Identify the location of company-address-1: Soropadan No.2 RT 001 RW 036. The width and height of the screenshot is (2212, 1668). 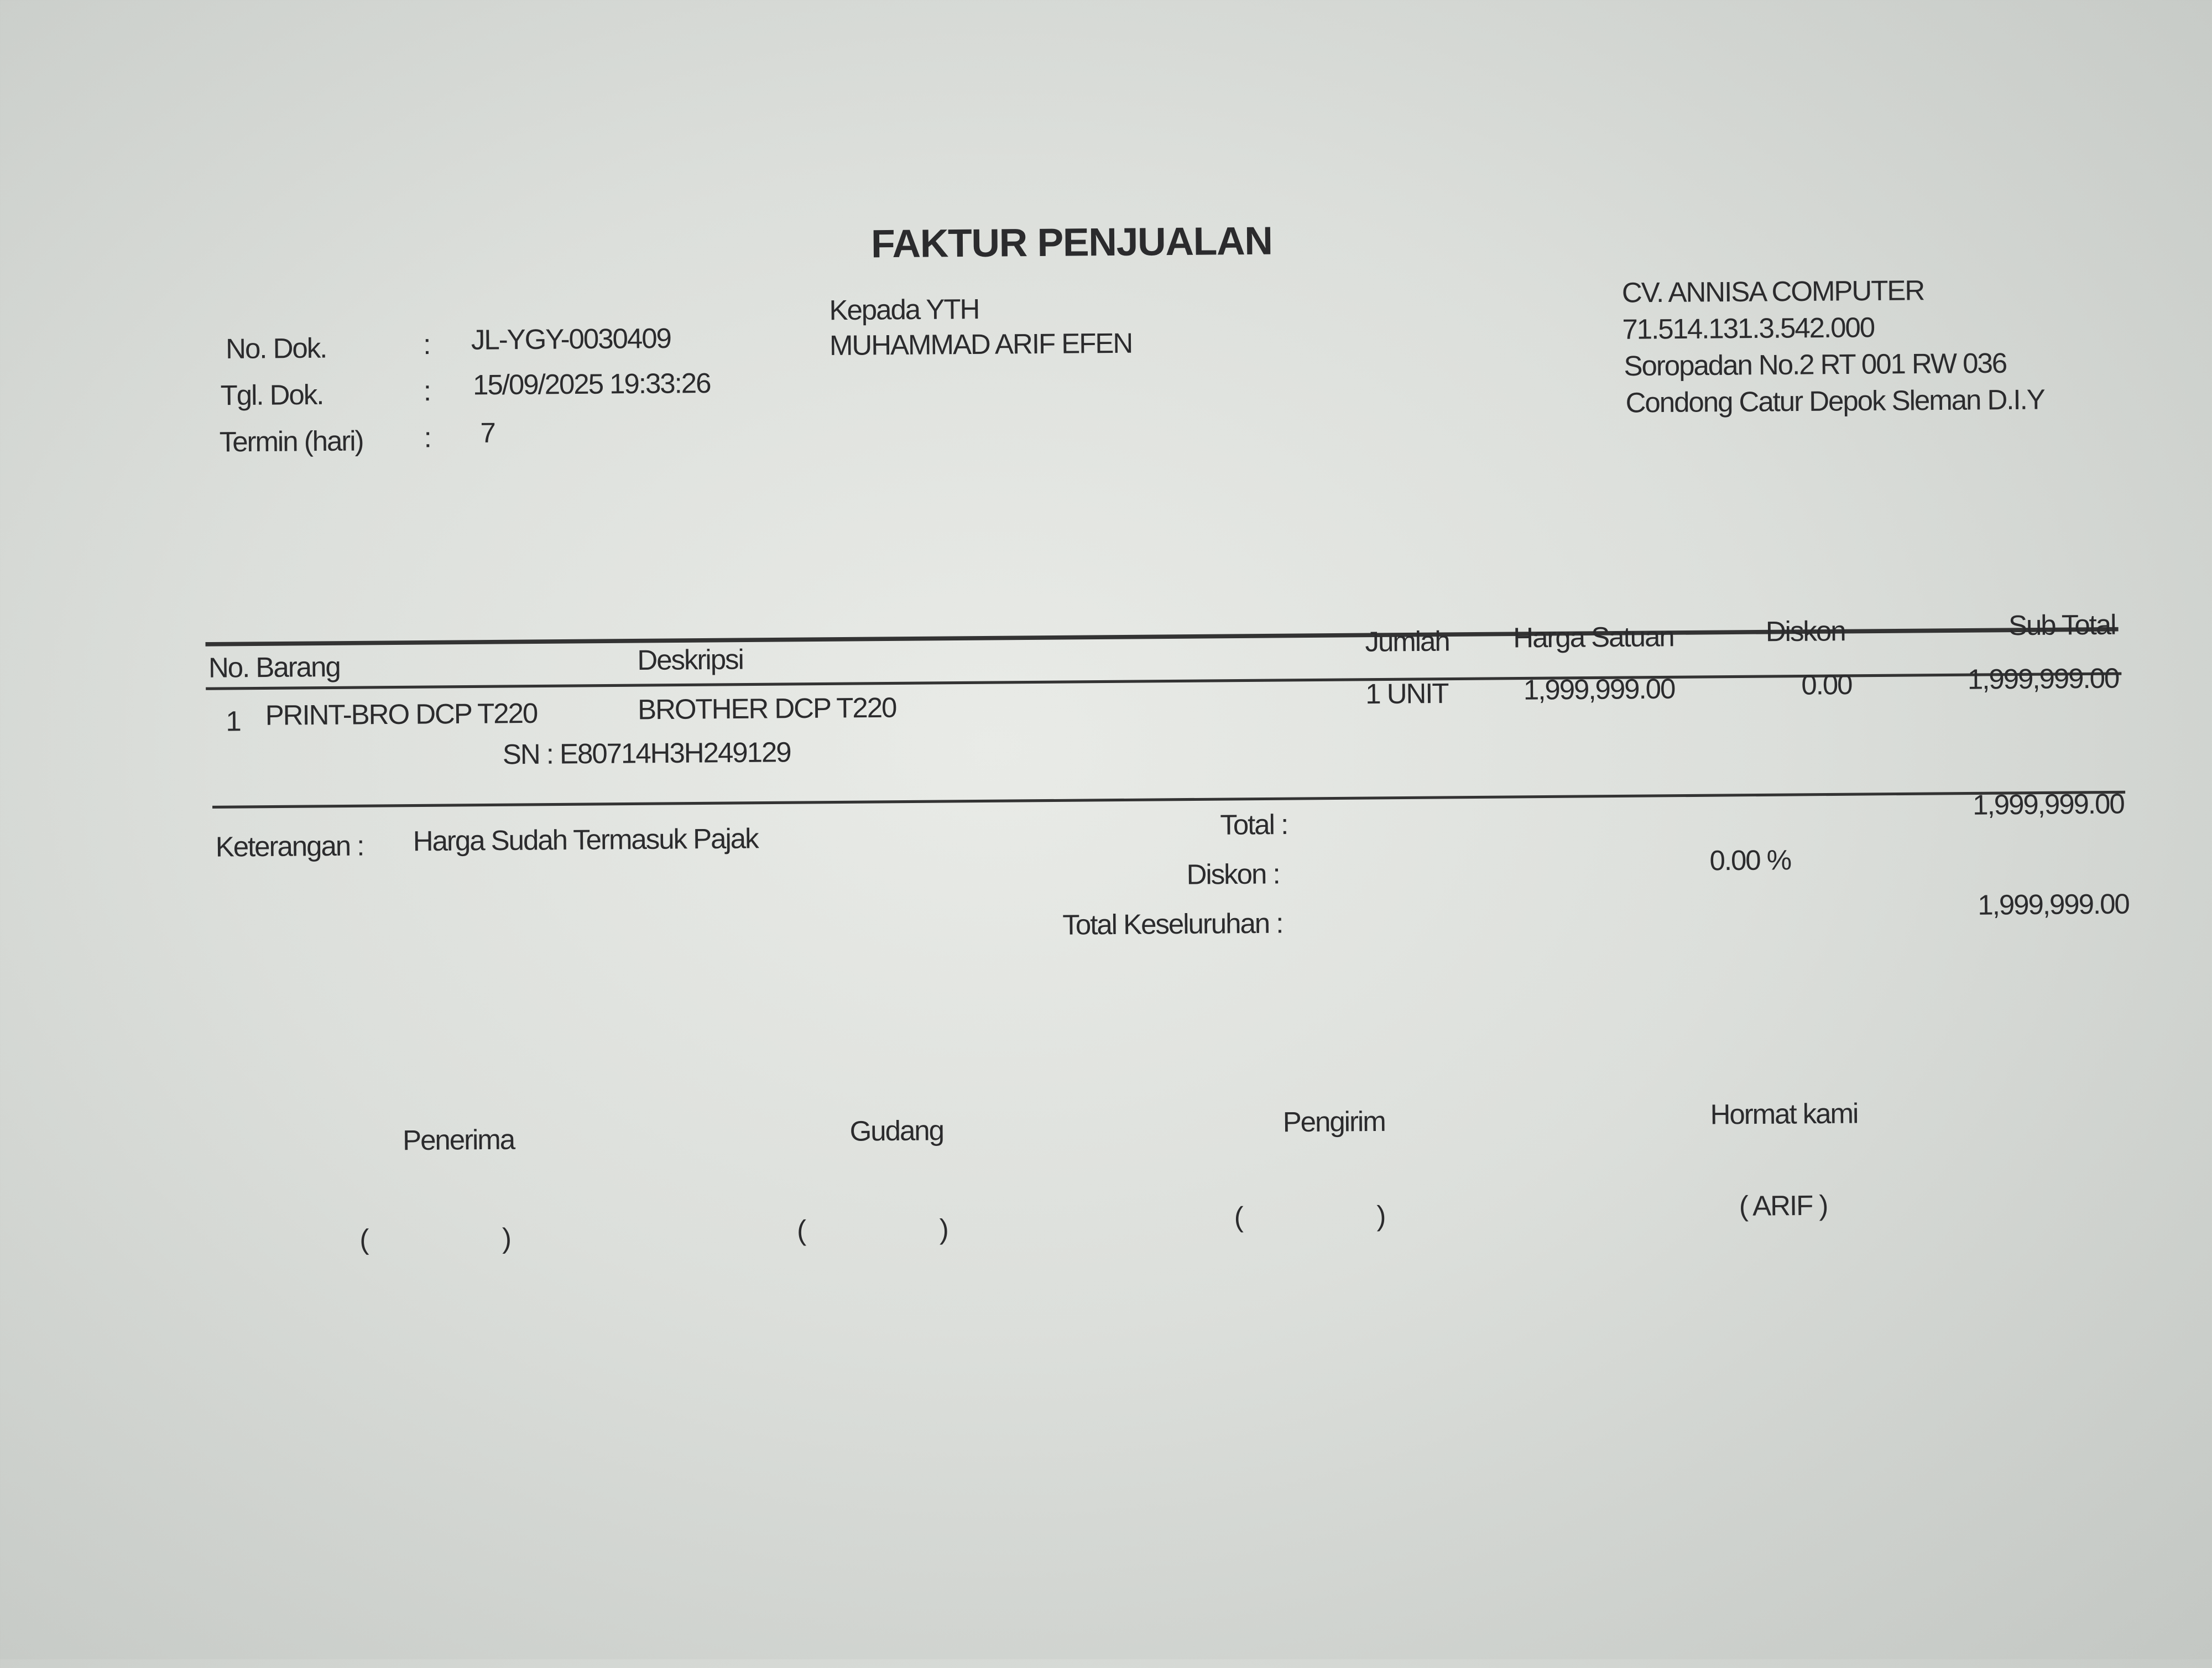
(1816, 365).